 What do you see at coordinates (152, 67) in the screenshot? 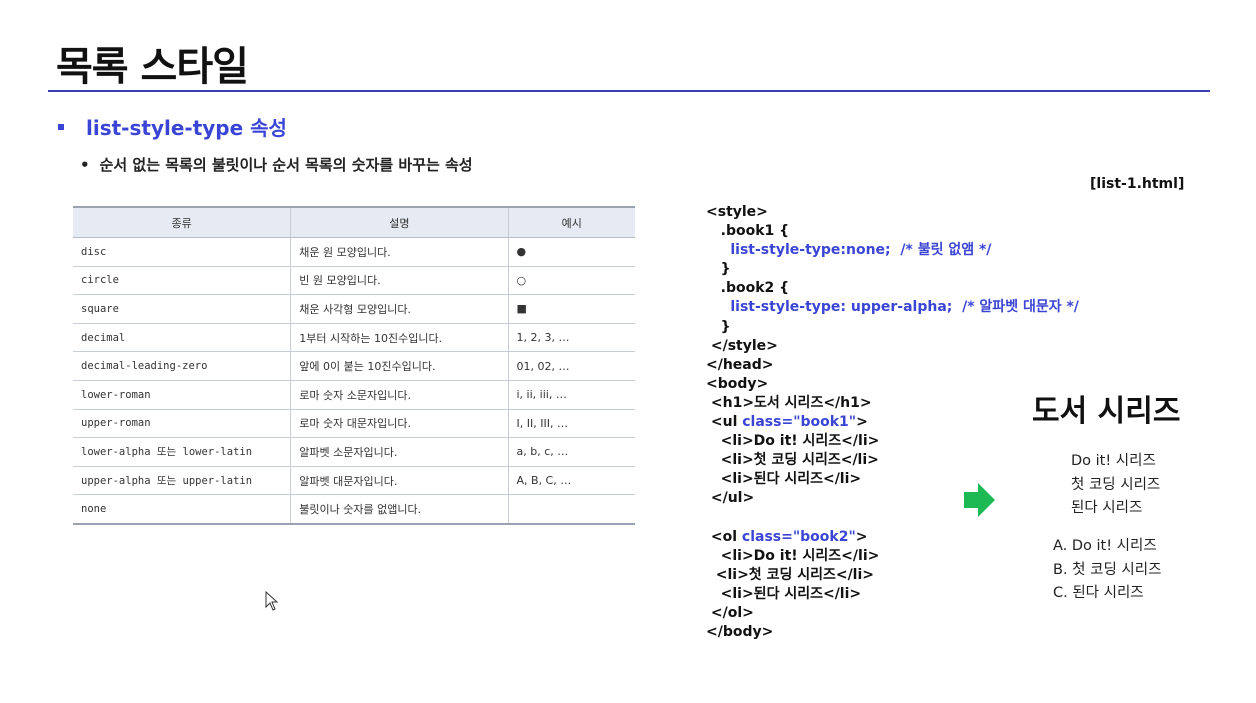
I see `page-title: 목록 스타일` at bounding box center [152, 67].